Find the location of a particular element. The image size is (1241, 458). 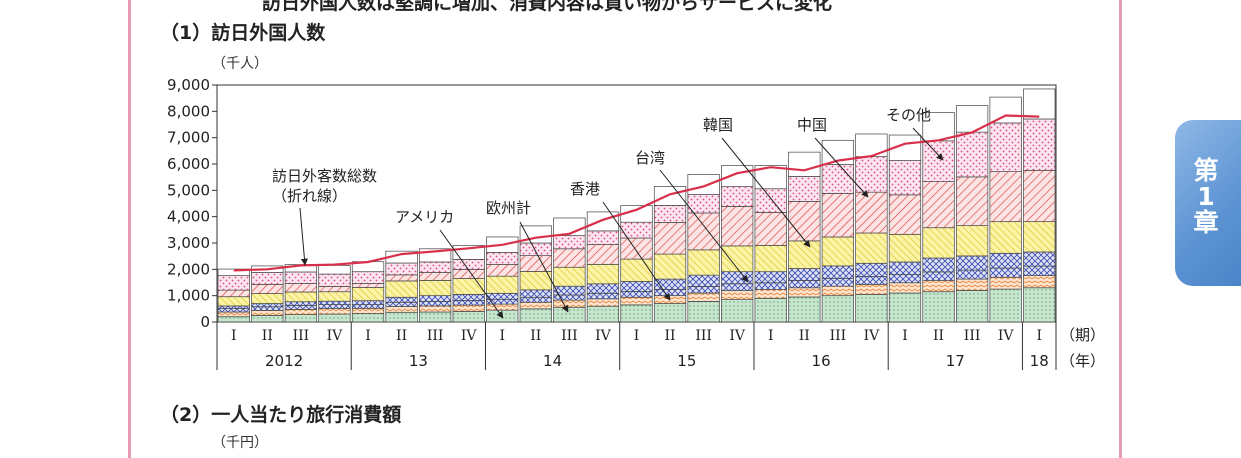

chapter-tab-char-3: 章 is located at coordinates (1206, 222).